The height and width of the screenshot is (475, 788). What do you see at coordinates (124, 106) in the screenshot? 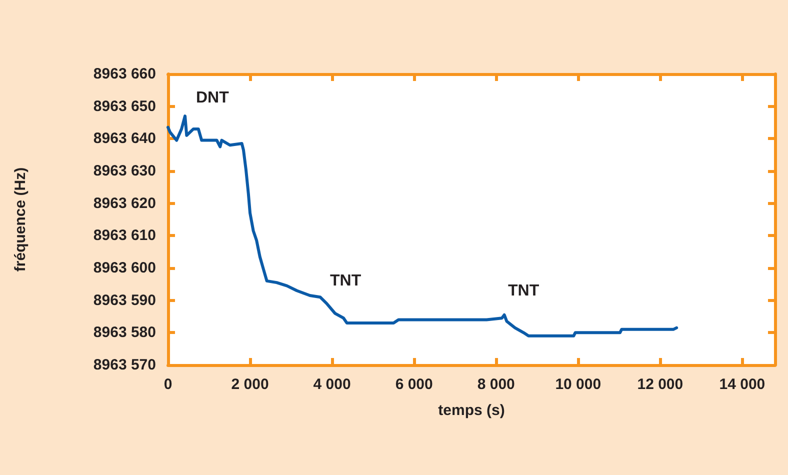
I see `y-tick-label: 8963 650` at bounding box center [124, 106].